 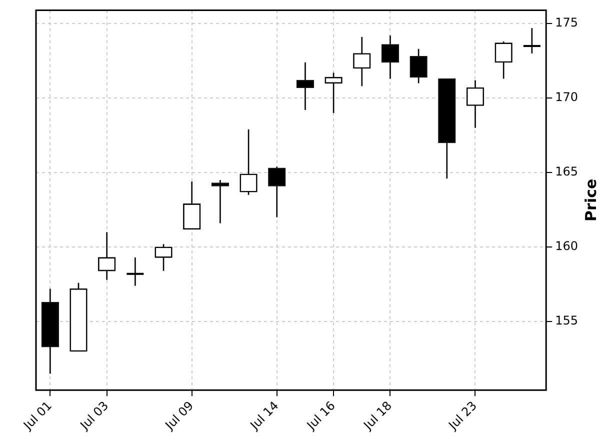 What do you see at coordinates (377, 415) in the screenshot?
I see `x-tick-label: Jul 18` at bounding box center [377, 415].